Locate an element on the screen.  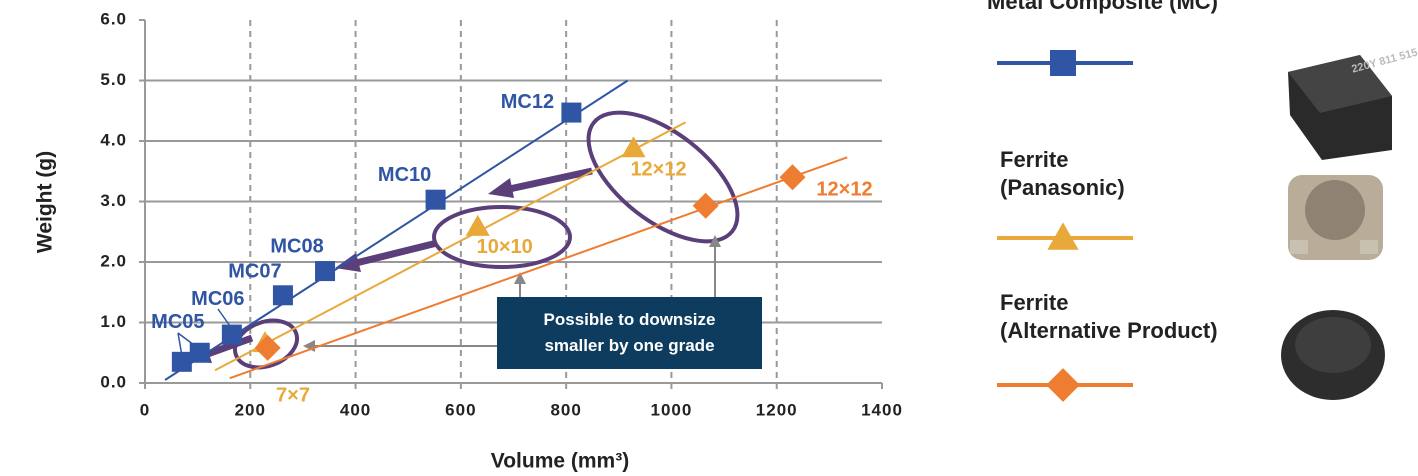
leader-line is located at coordinates (224, 317).